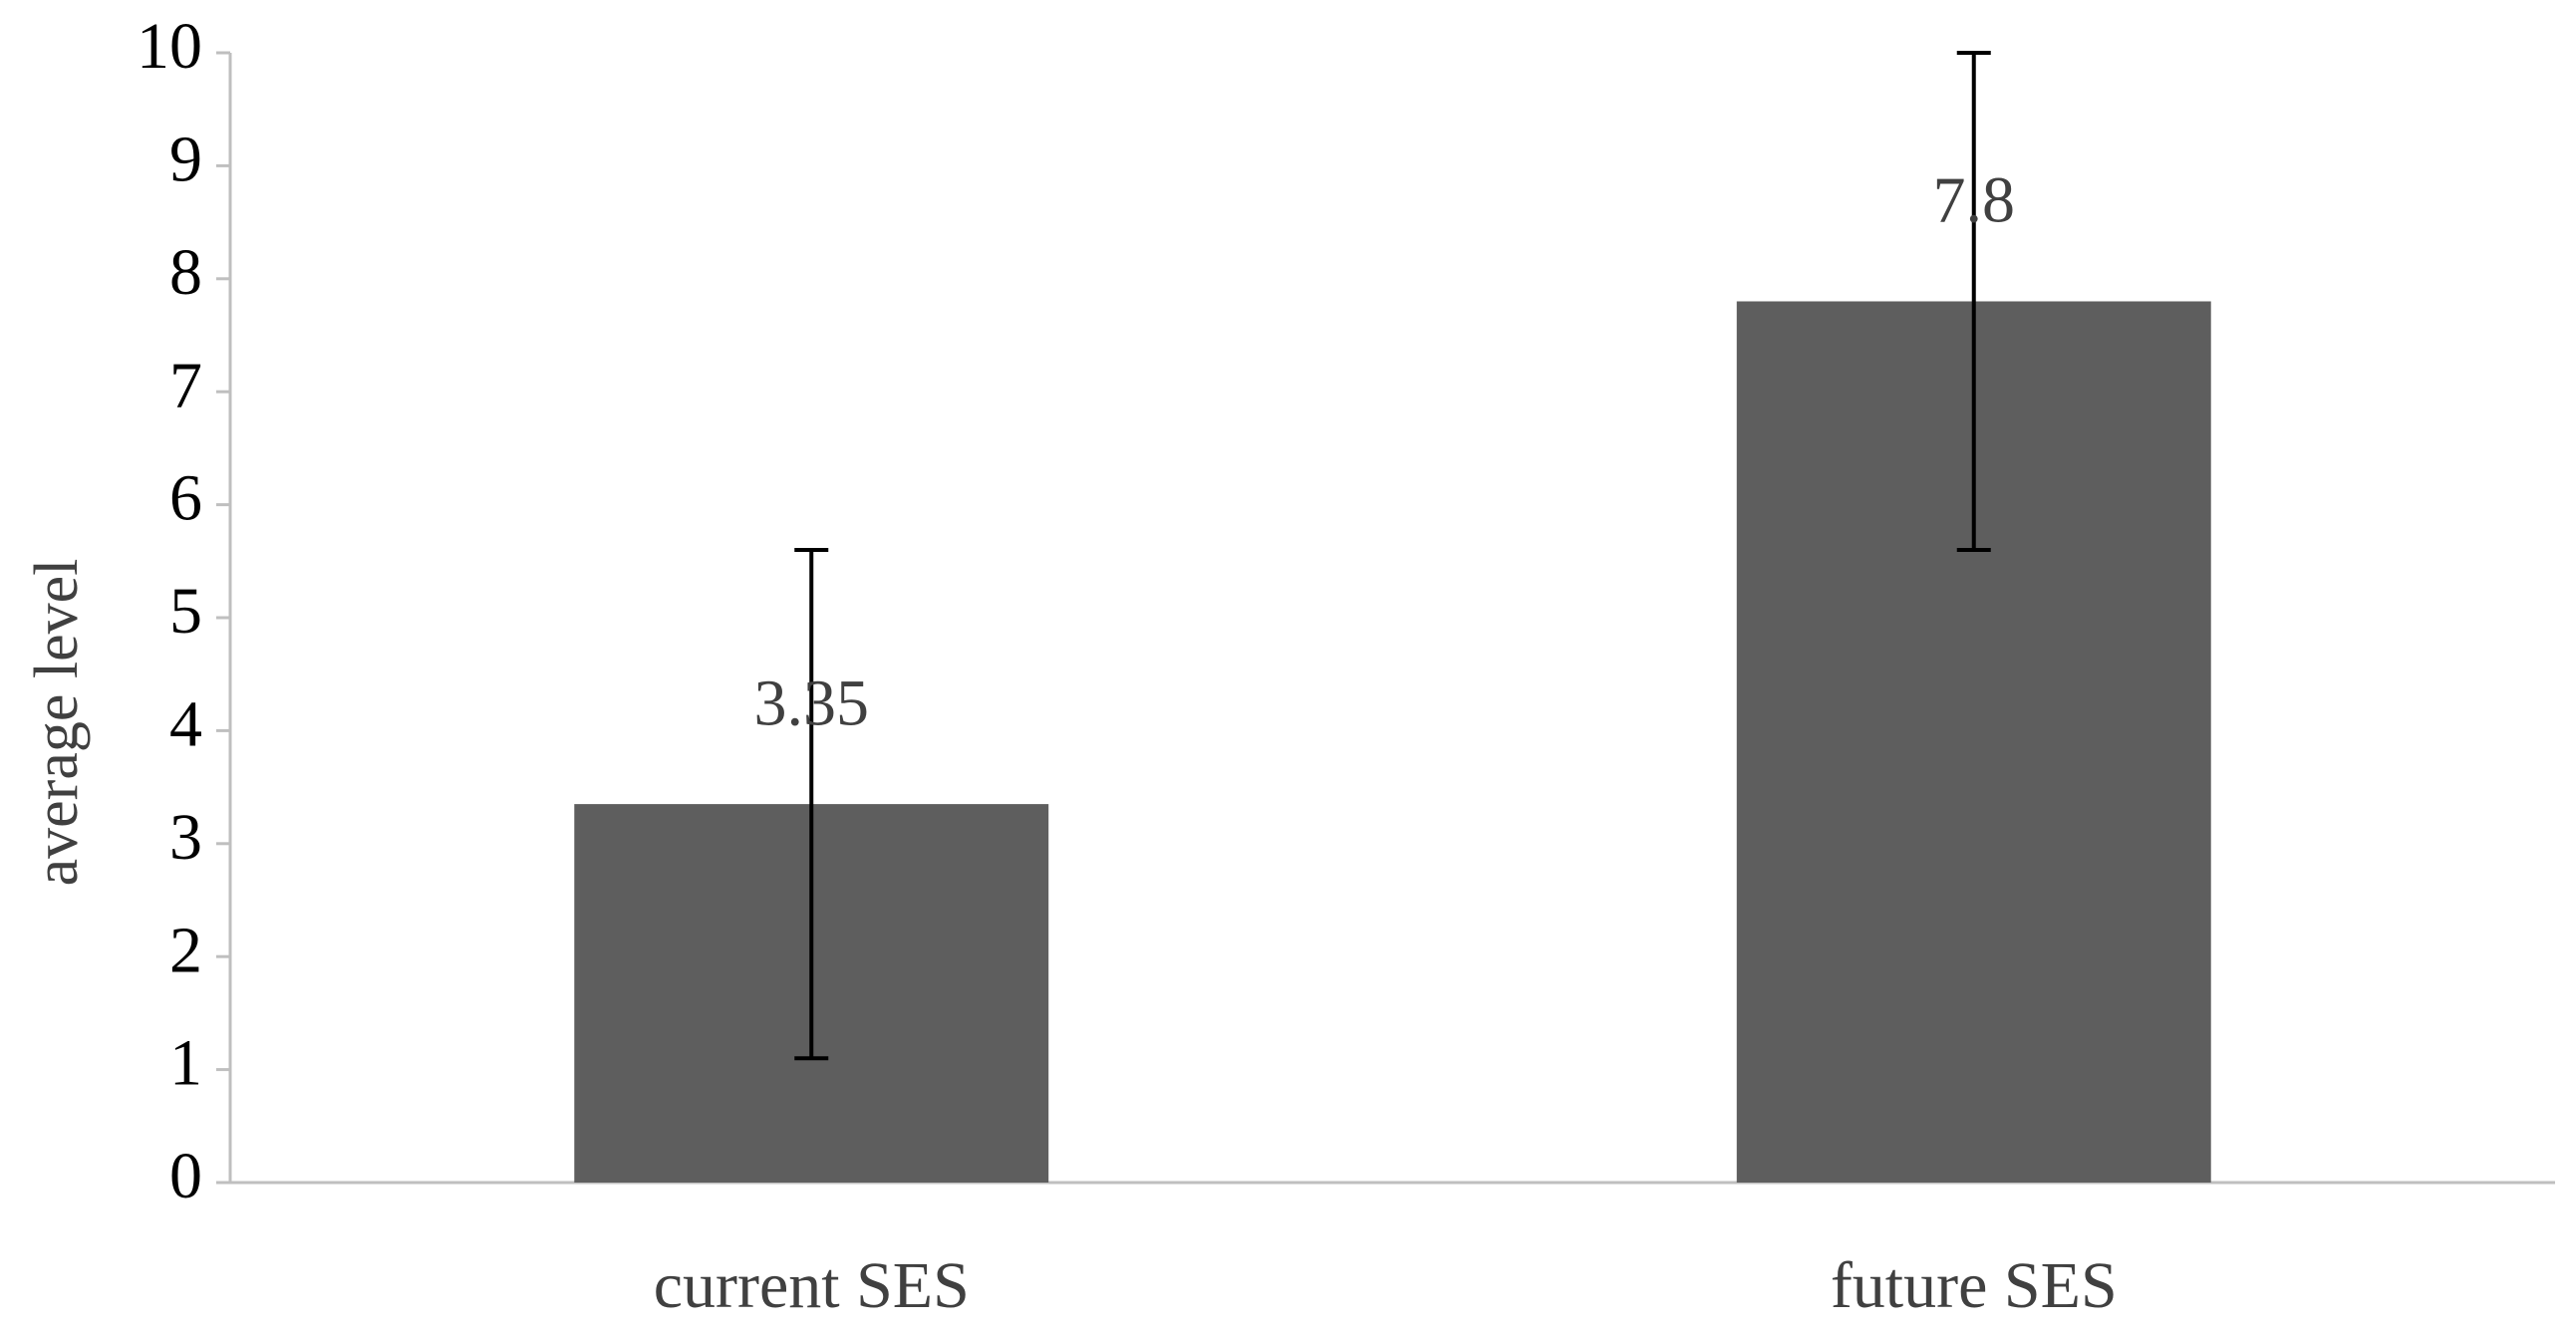 This screenshot has height=1331, width=2576. I want to click on data-label: 3.35, so click(812, 702).